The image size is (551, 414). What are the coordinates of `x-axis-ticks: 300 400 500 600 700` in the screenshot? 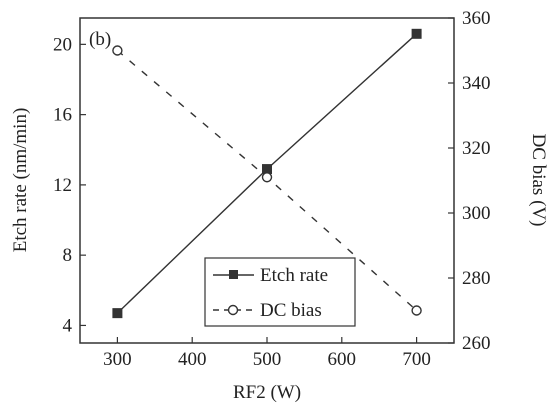 It's located at (267, 353).